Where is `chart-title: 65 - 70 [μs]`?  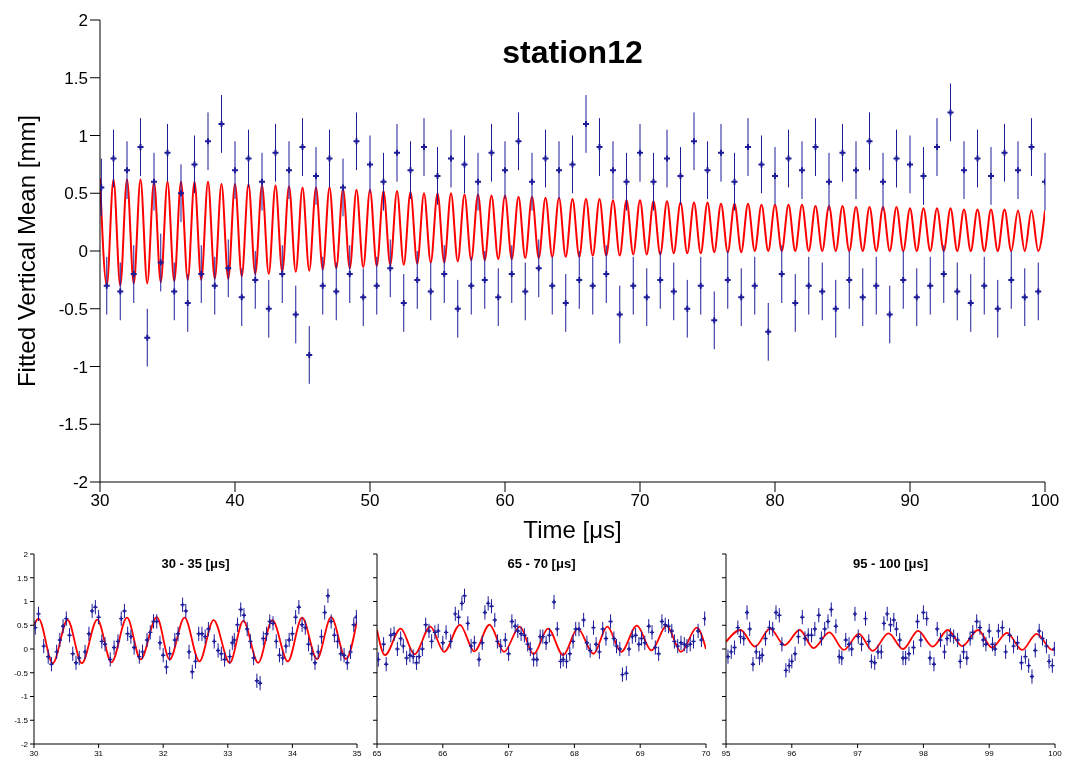 chart-title: 65 - 70 [μs] is located at coordinates (541, 563).